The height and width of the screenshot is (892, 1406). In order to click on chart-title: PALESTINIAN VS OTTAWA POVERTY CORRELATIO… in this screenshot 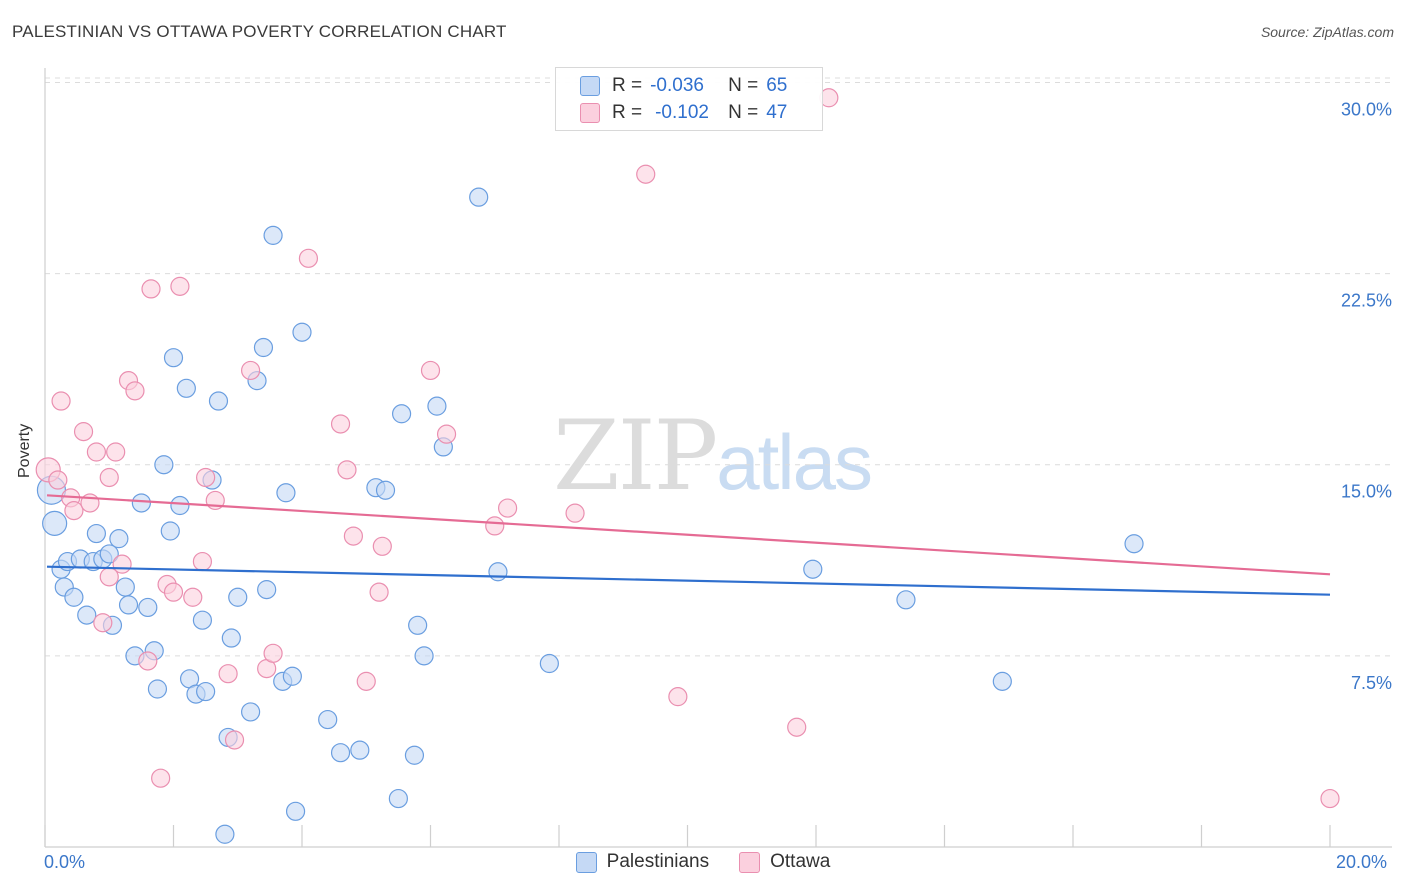, I will do `click(259, 31)`.